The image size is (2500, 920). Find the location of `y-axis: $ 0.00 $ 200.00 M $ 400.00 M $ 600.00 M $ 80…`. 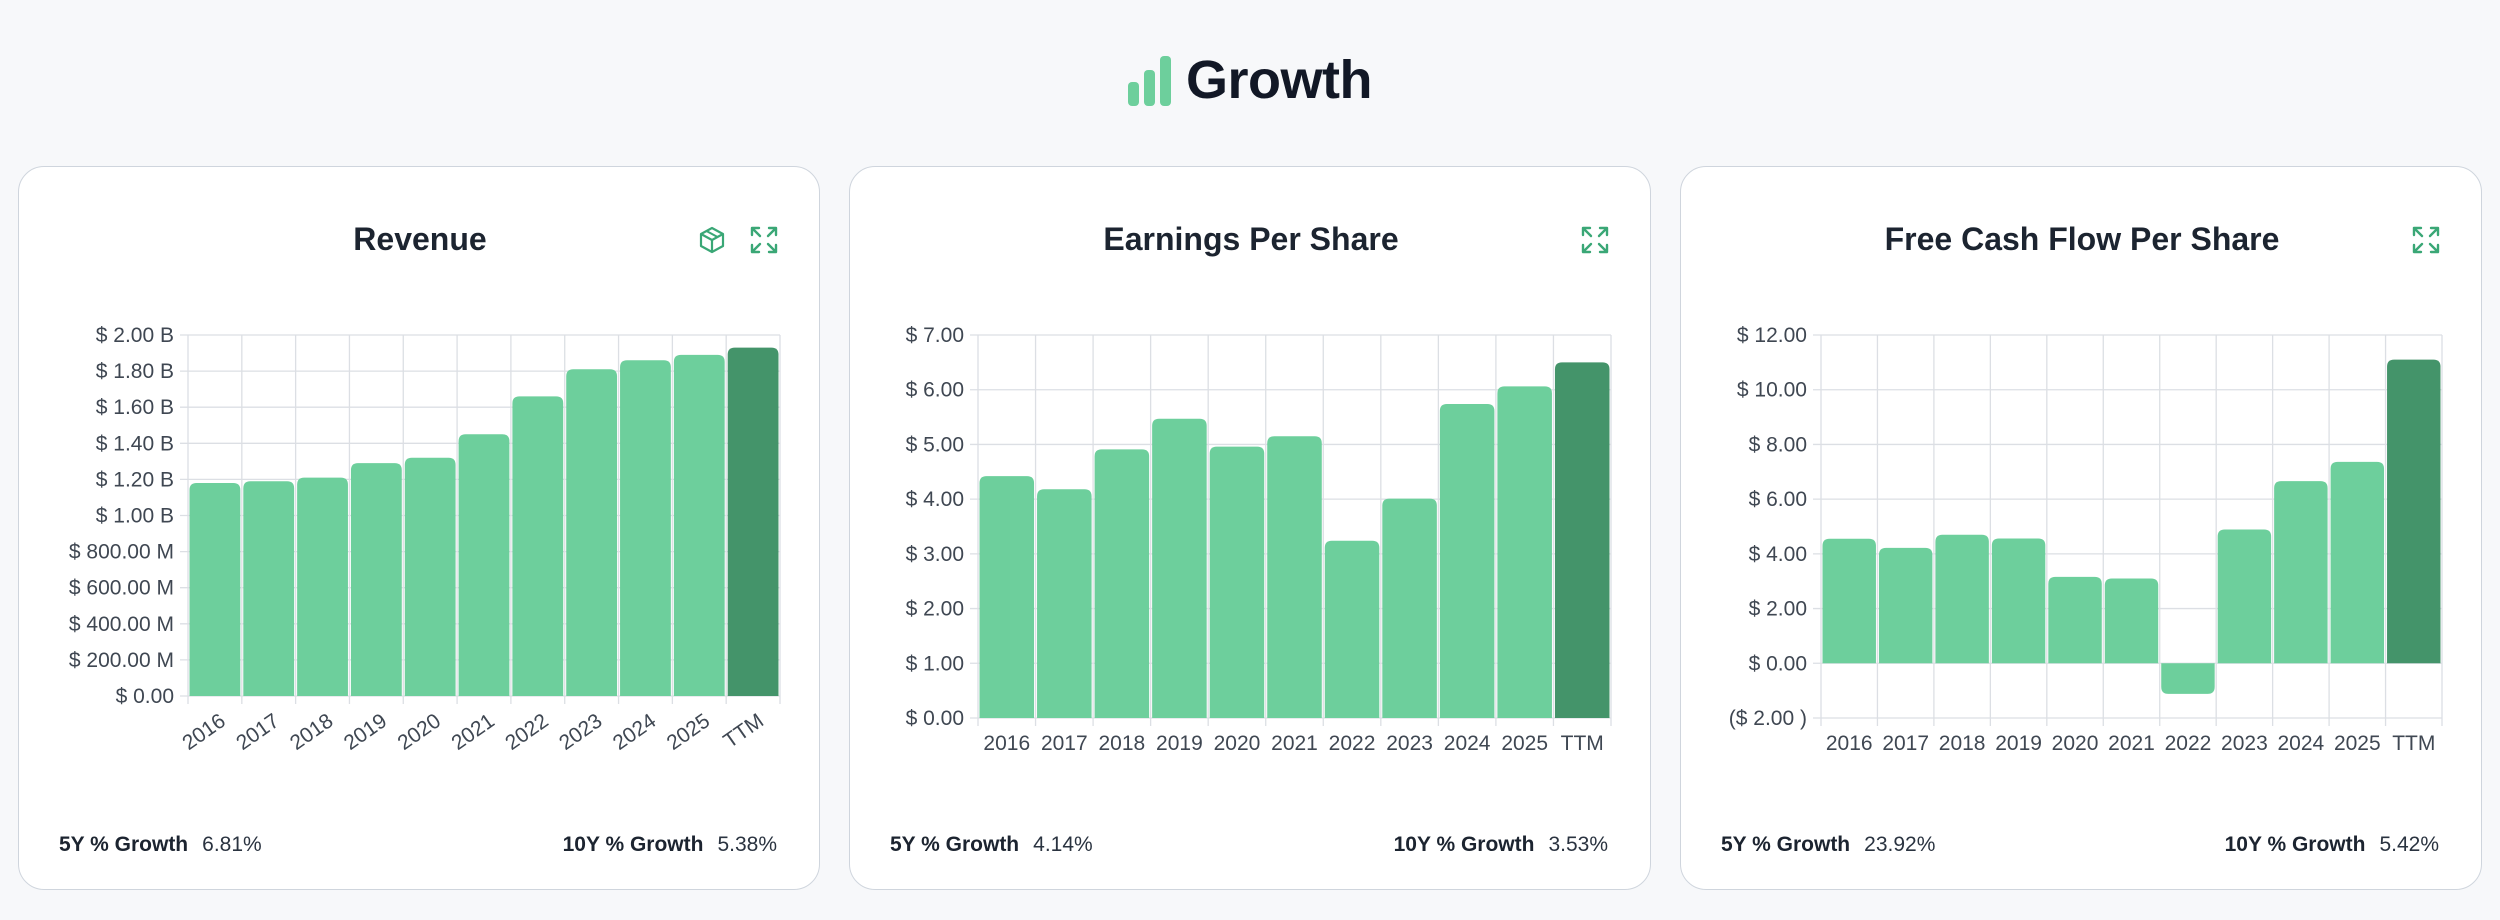

y-axis: $ 0.00 $ 200.00 M $ 400.00 M $ 600.00 M $ 80… is located at coordinates (121, 516).